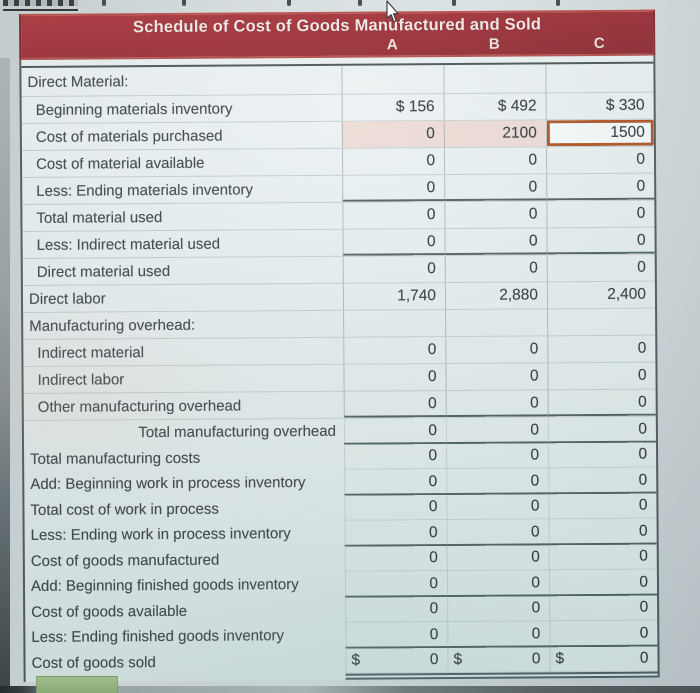  Describe the element at coordinates (498, 660) in the screenshot. I see `cell-b: $0` at that location.